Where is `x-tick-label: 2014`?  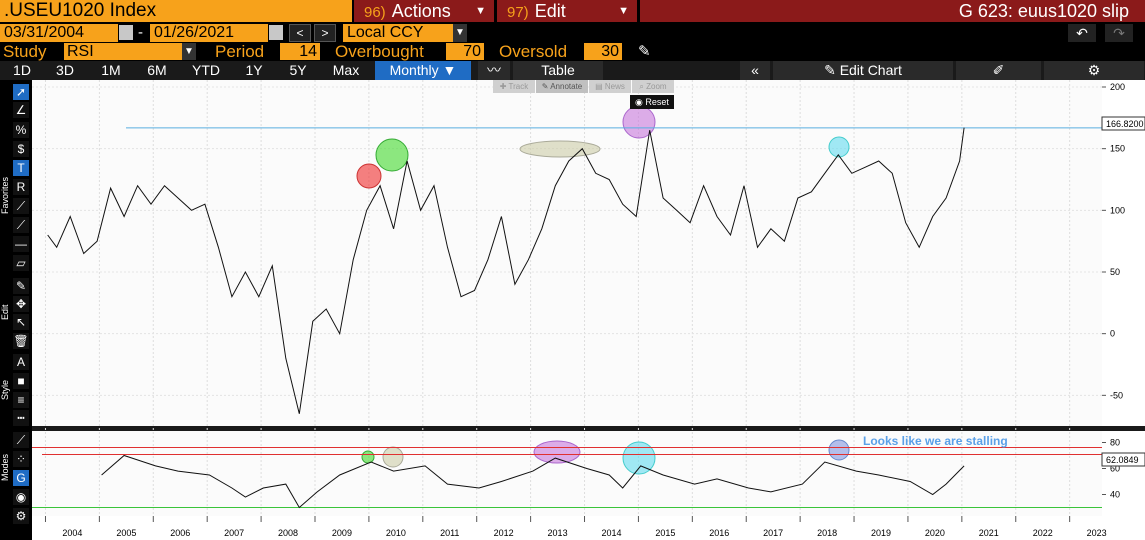
x-tick-label: 2014 is located at coordinates (611, 533).